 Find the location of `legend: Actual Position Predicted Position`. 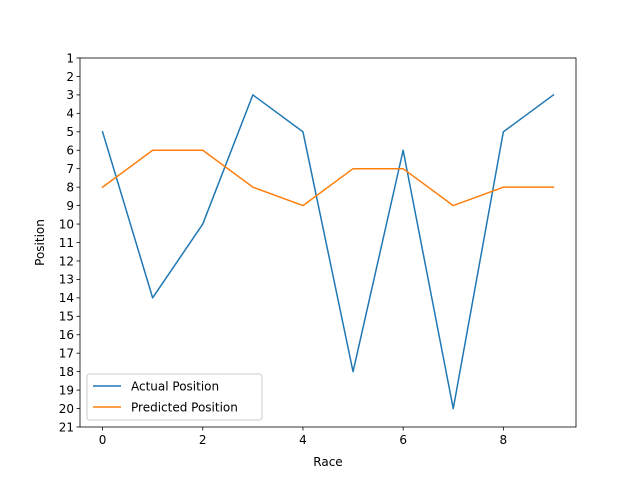

legend: Actual Position Predicted Position is located at coordinates (174, 397).